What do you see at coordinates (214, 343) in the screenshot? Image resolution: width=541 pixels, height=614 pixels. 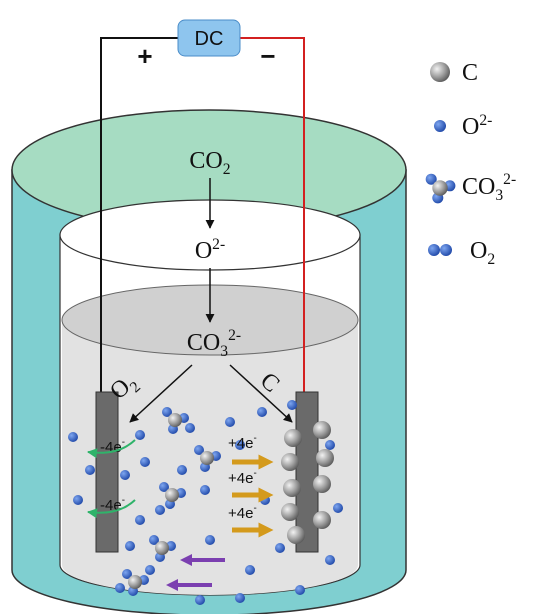 I see `carbonate-label: CO32-` at bounding box center [214, 343].